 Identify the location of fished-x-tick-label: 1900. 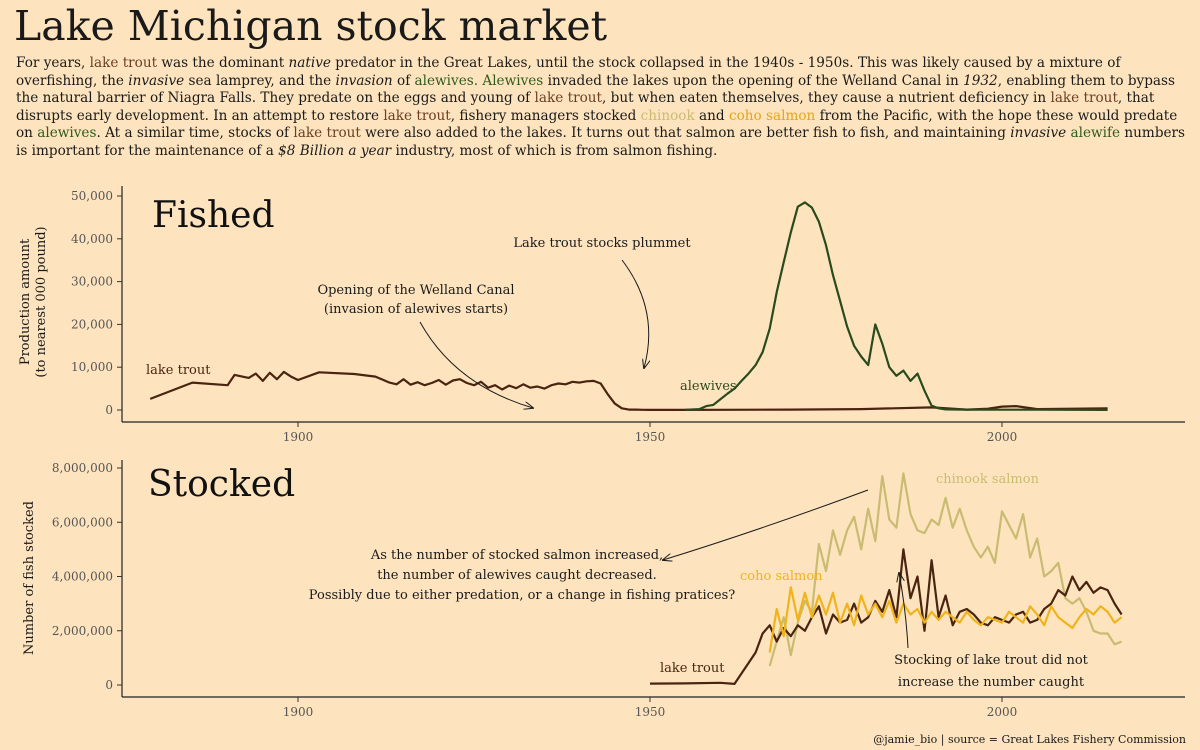
(298, 437).